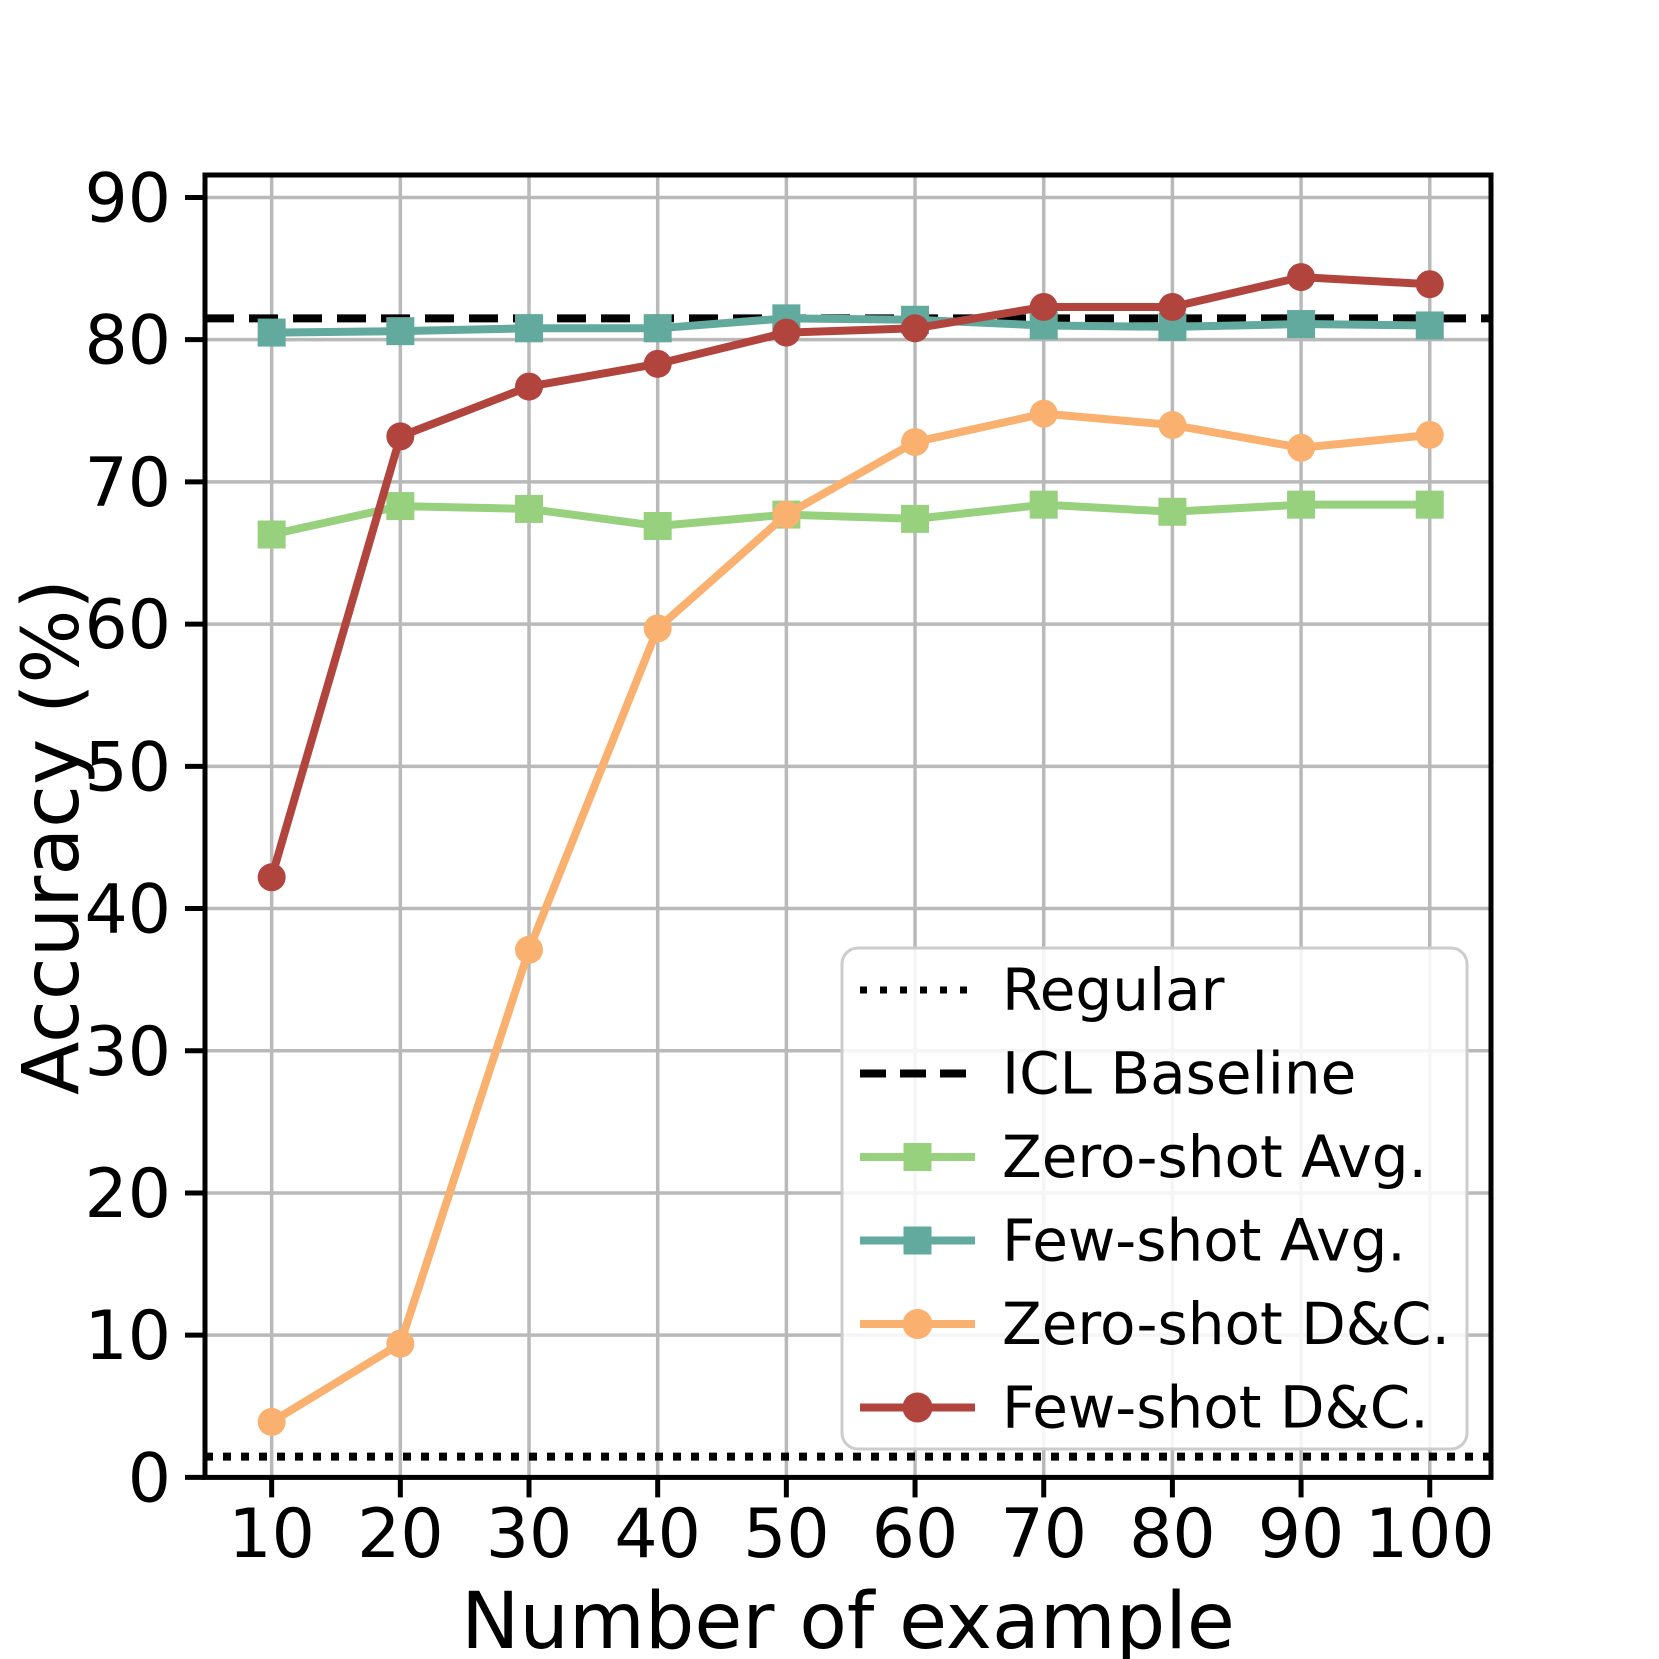  What do you see at coordinates (400, 1534) in the screenshot?
I see `x-tick-label: 20` at bounding box center [400, 1534].